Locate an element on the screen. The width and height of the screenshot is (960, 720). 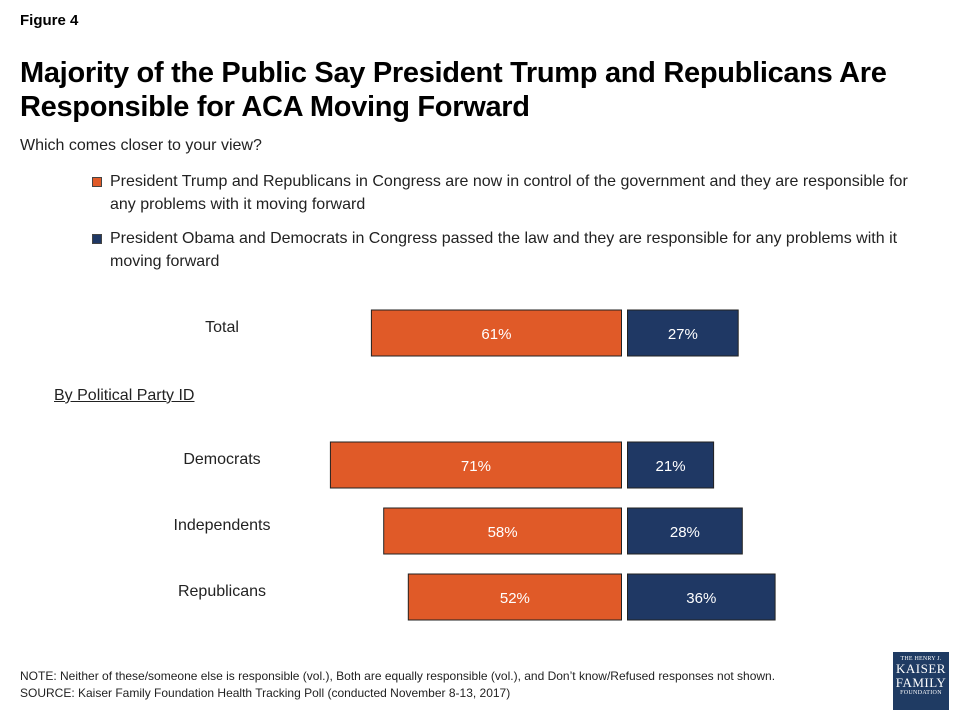
legend-swatch-obama is located at coordinates (97, 239).